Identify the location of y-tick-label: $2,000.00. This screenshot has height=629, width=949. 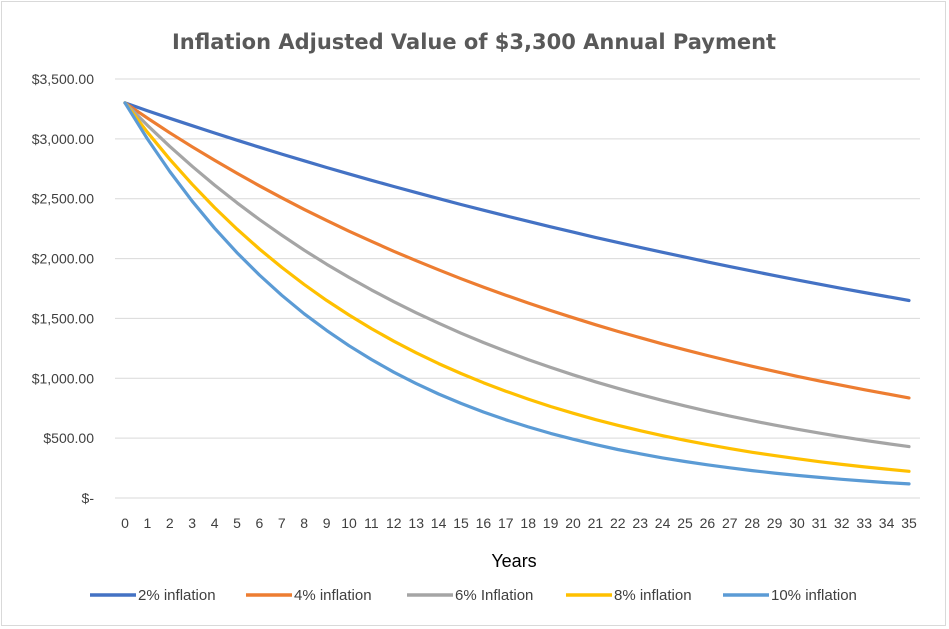
(63, 259).